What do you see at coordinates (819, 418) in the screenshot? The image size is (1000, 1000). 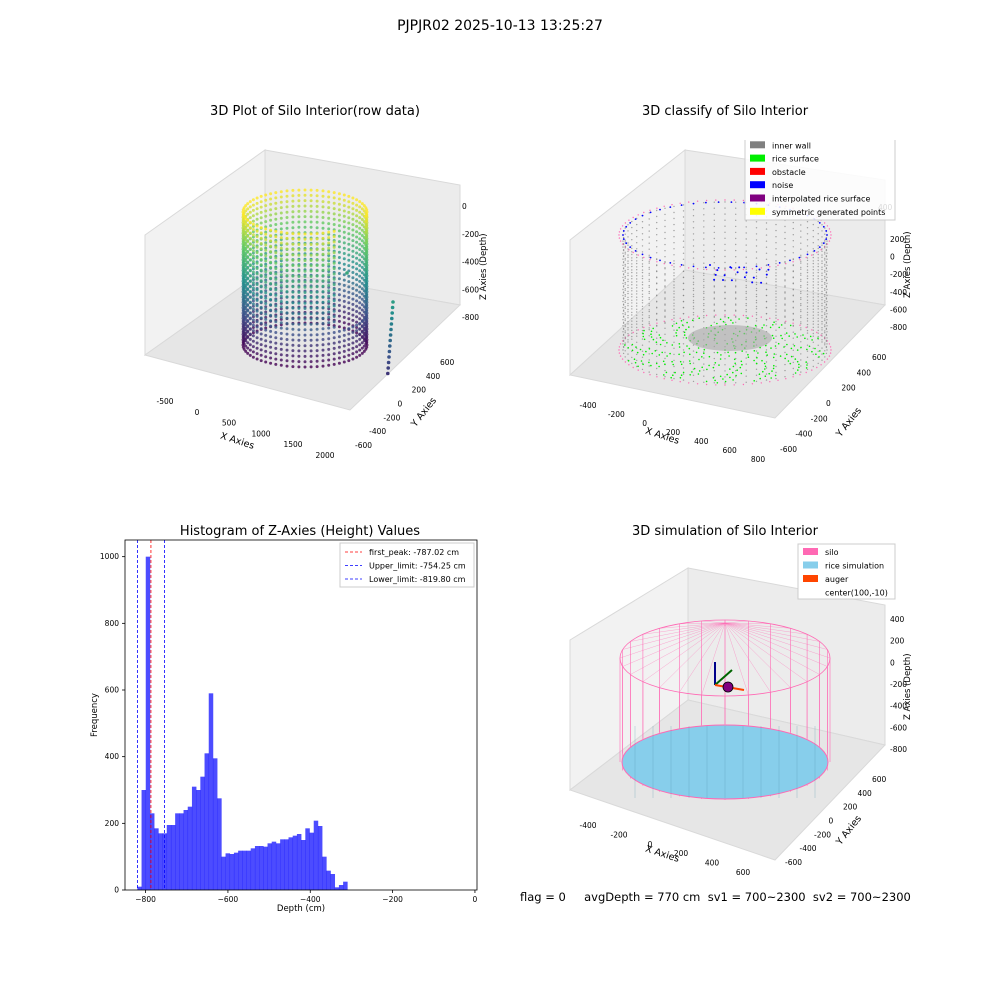 I see `y-tick-label: -200` at bounding box center [819, 418].